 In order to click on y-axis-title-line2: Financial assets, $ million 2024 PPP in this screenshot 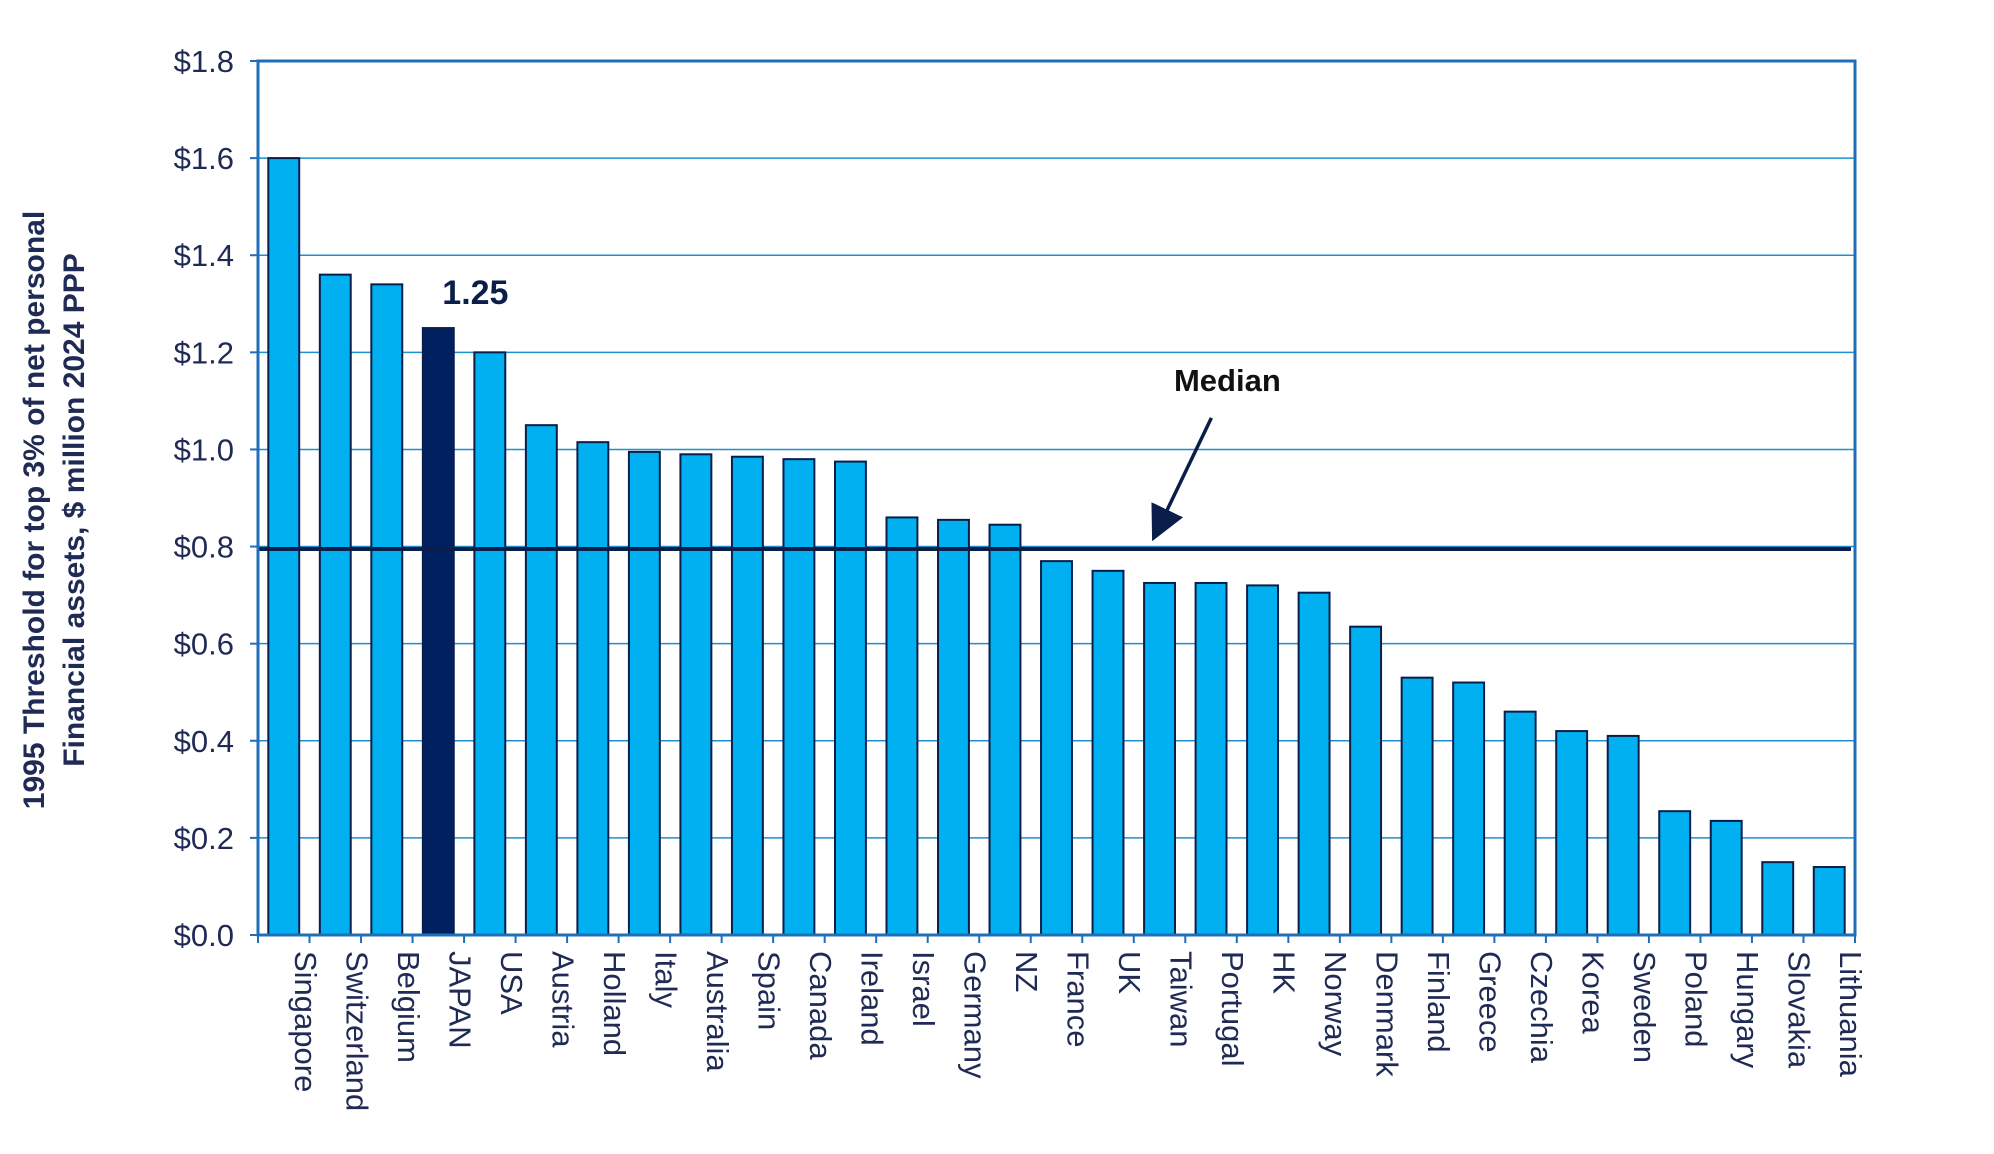, I will do `click(74, 510)`.